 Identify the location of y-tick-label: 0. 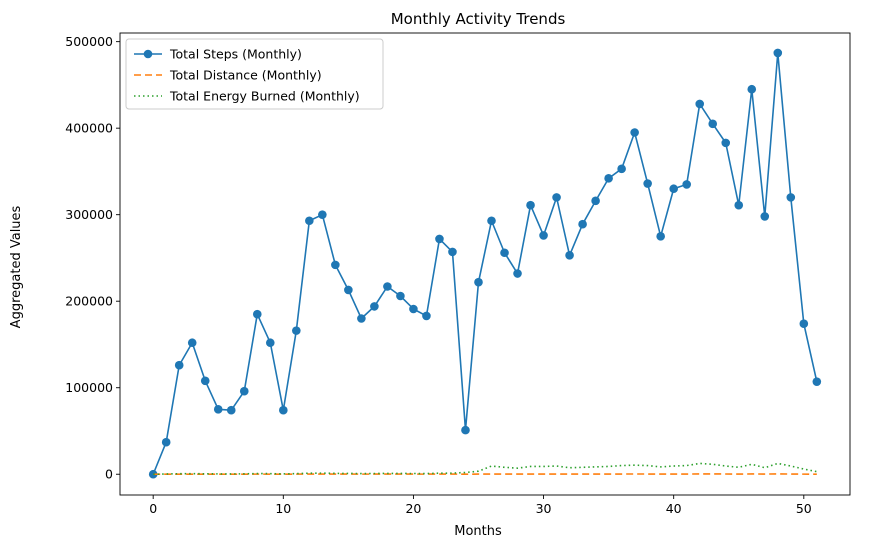
(109, 474).